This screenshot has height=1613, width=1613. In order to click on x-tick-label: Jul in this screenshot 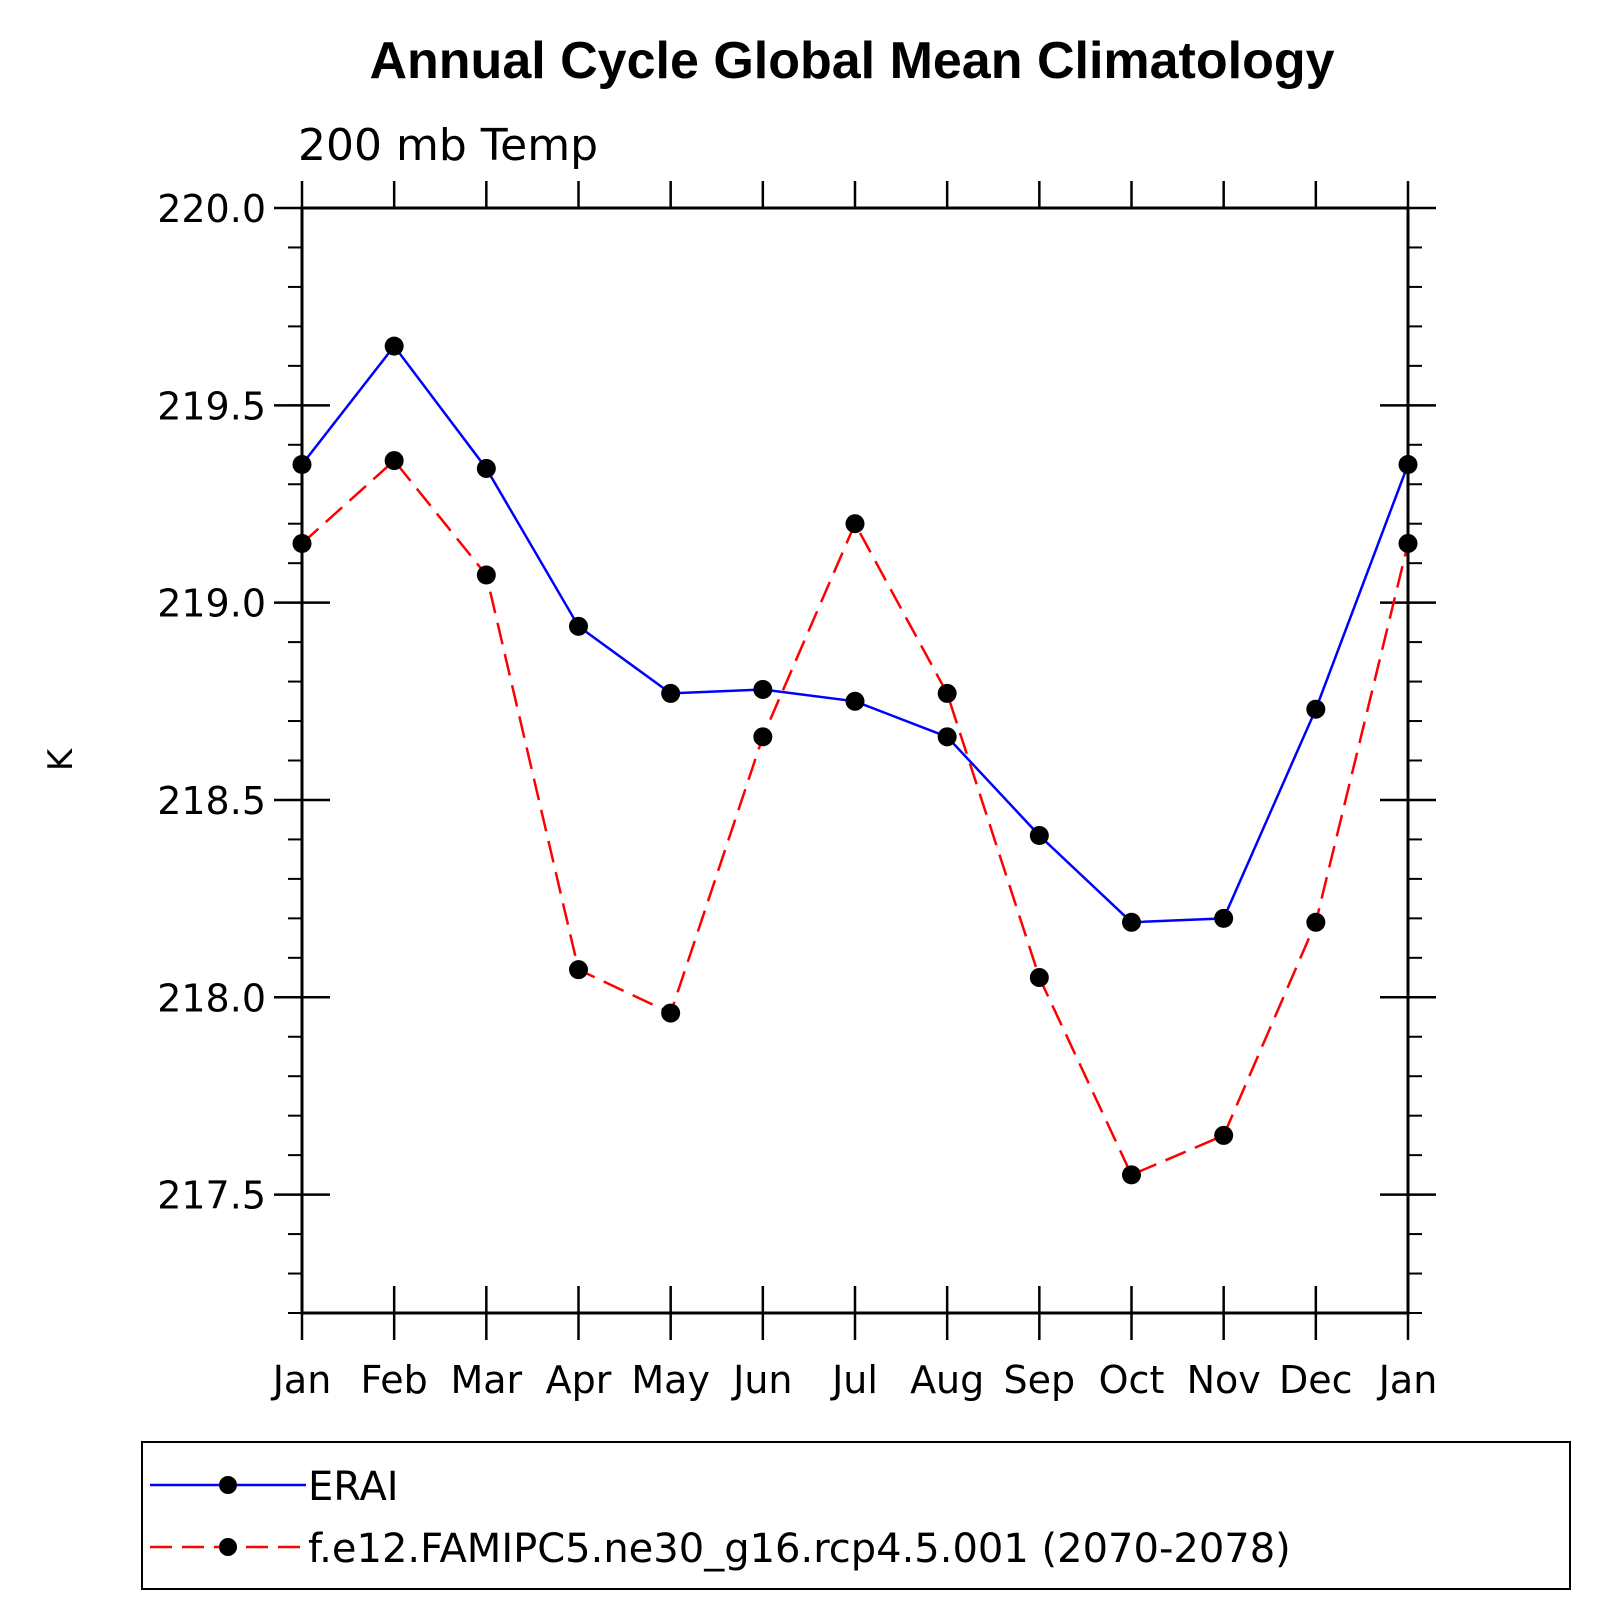, I will do `click(854, 1380)`.